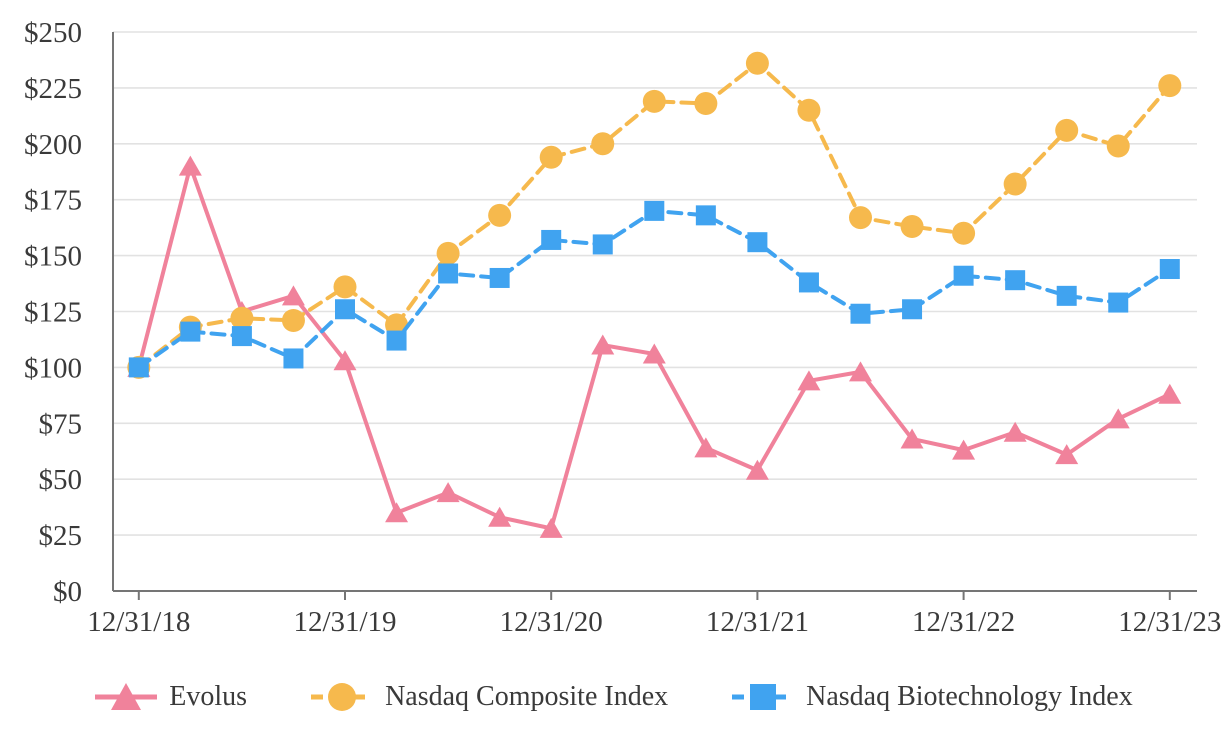 This screenshot has height=748, width=1226. What do you see at coordinates (53, 89) in the screenshot?
I see `y-axis-tick-label: $225` at bounding box center [53, 89].